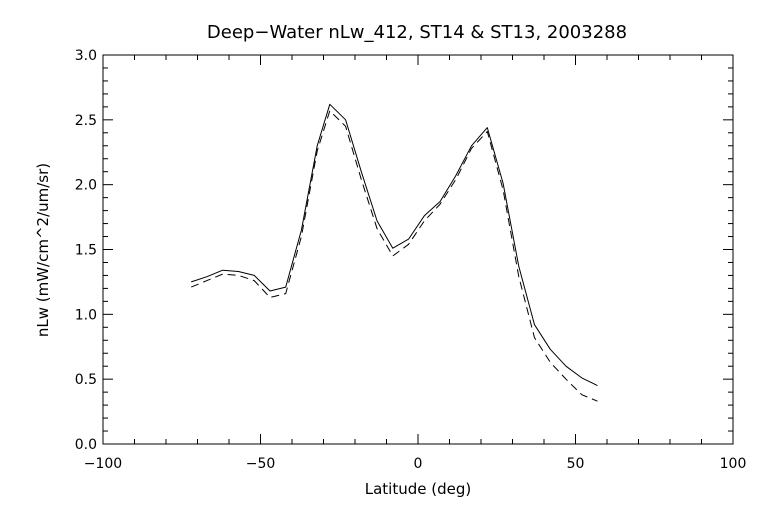 The image size is (768, 512). What do you see at coordinates (576, 464) in the screenshot?
I see `x-tick-label: 50` at bounding box center [576, 464].